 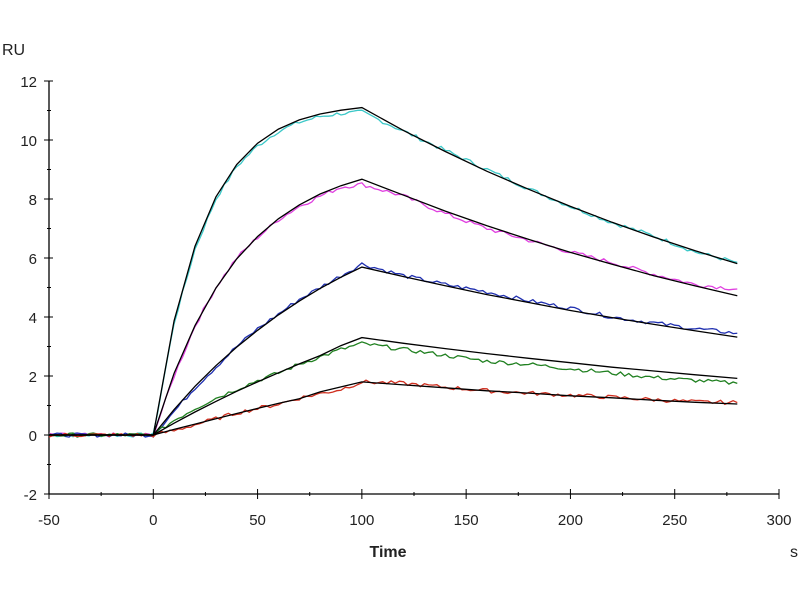 What do you see at coordinates (257, 520) in the screenshot?
I see `x-tick-label: 50` at bounding box center [257, 520].